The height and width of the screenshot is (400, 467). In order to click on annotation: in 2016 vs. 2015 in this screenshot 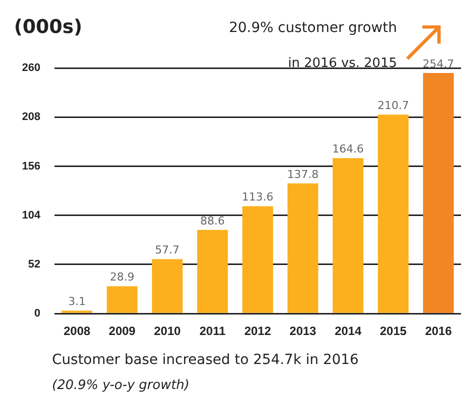, I will do `click(342, 63)`.